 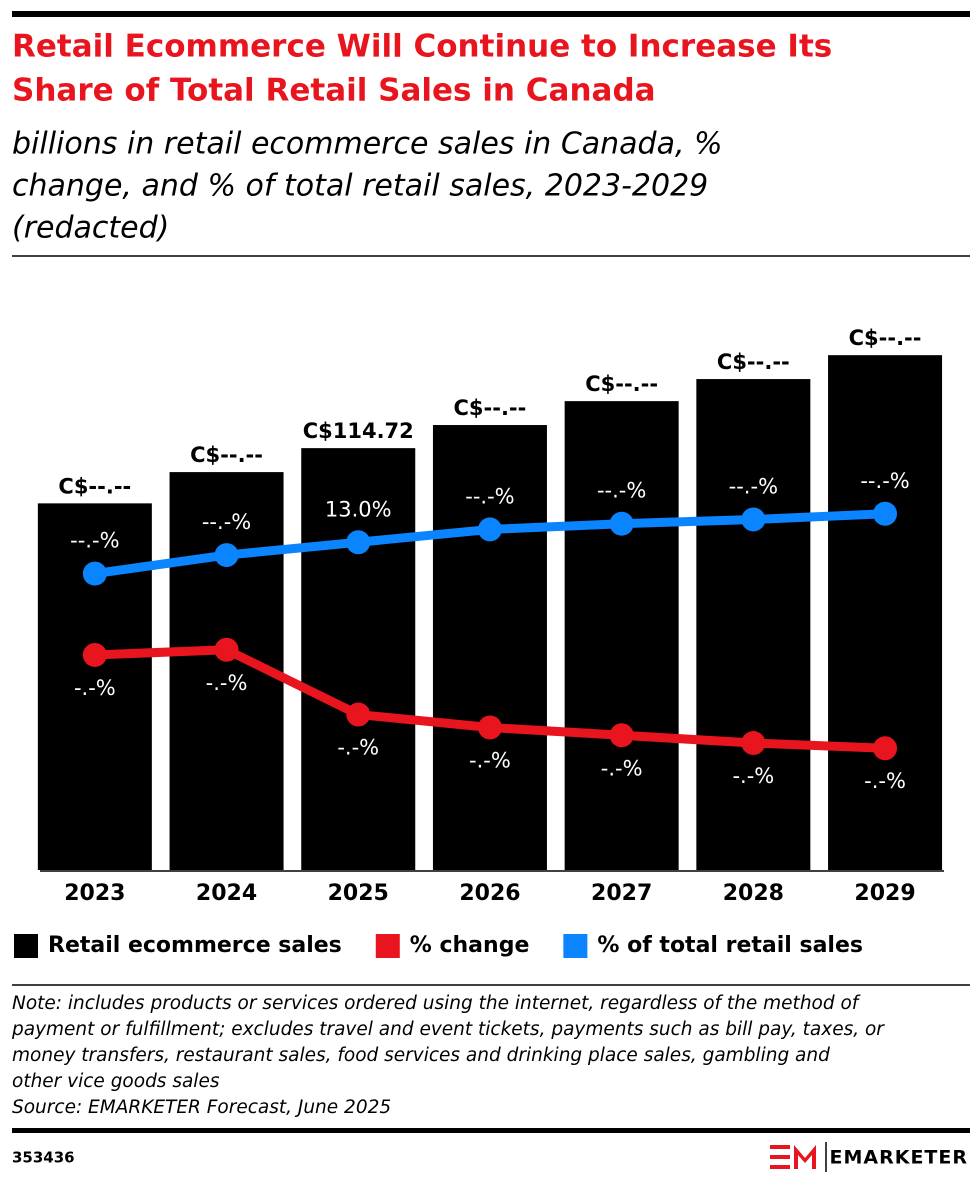 What do you see at coordinates (334, 91) in the screenshot?
I see `chart-title: Share of Total Retail Sales in Canada` at bounding box center [334, 91].